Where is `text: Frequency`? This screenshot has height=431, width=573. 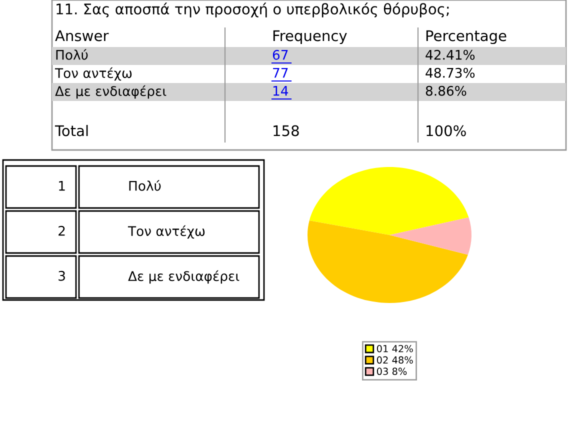
text: Frequency is located at coordinates (310, 37).